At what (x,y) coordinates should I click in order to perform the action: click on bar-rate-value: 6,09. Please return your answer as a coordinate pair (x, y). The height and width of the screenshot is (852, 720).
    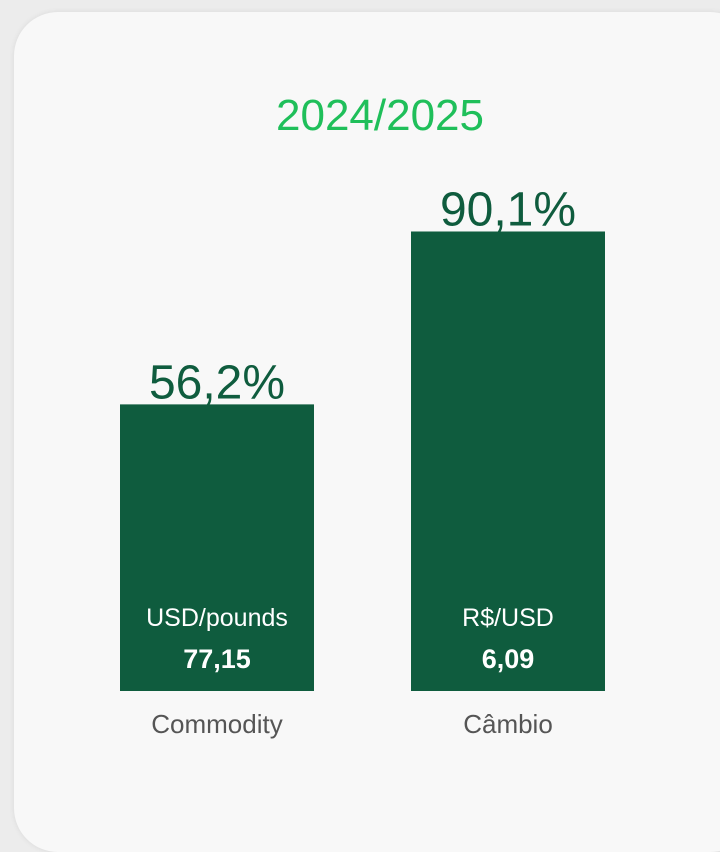
    Looking at the image, I should click on (508, 659).